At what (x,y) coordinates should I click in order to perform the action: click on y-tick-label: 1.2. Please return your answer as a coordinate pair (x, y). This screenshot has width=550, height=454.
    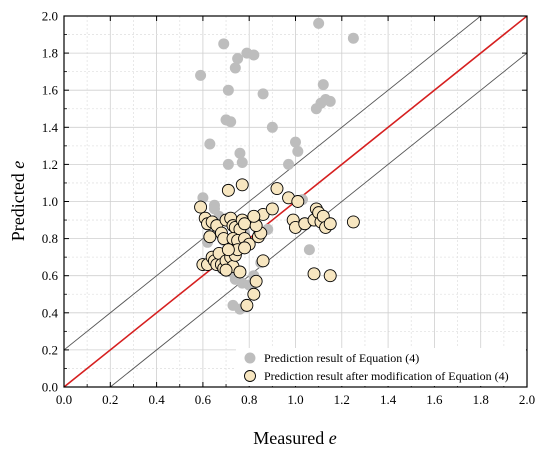
    Looking at the image, I should click on (50, 164).